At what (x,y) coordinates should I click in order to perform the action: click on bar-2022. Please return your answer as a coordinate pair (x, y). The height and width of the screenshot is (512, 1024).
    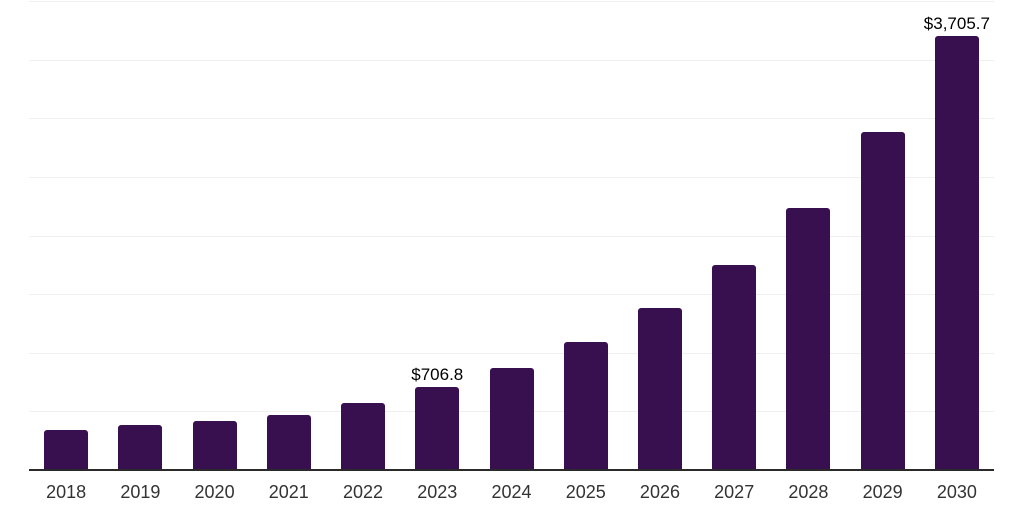
    Looking at the image, I should click on (363, 436).